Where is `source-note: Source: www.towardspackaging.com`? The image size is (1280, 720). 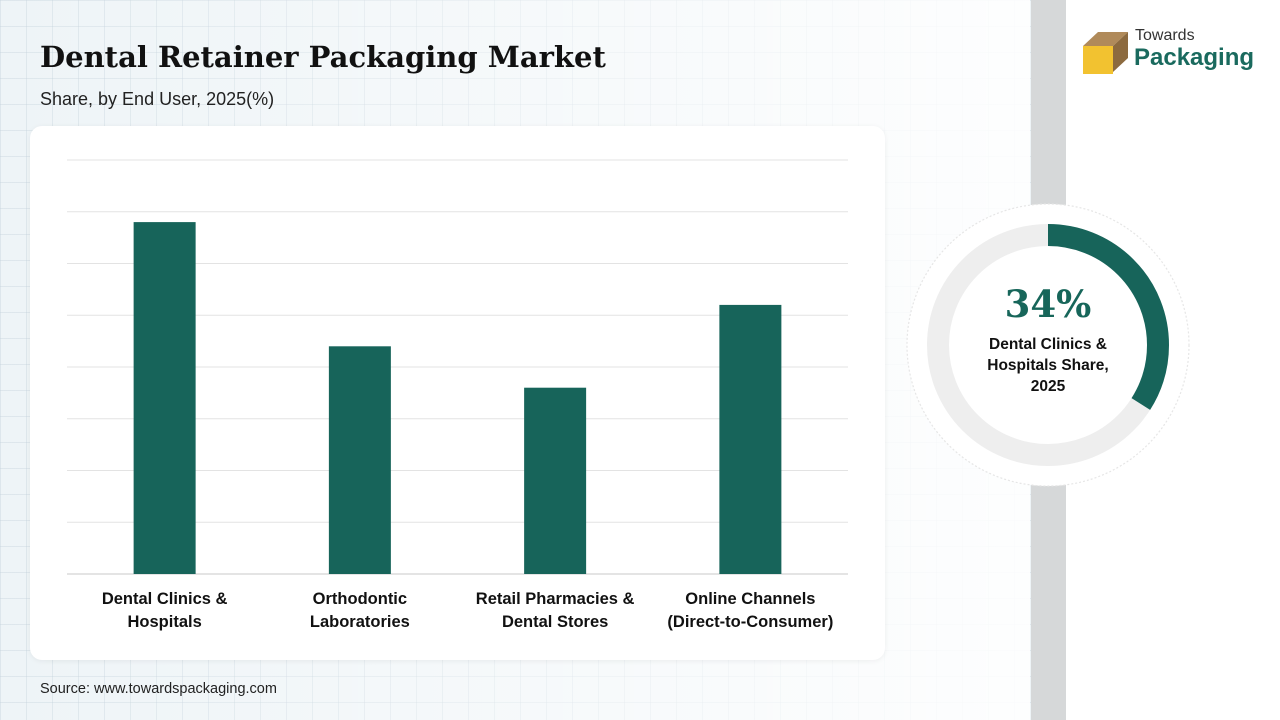
source-note: Source: www.towardspackaging.com is located at coordinates (158, 689).